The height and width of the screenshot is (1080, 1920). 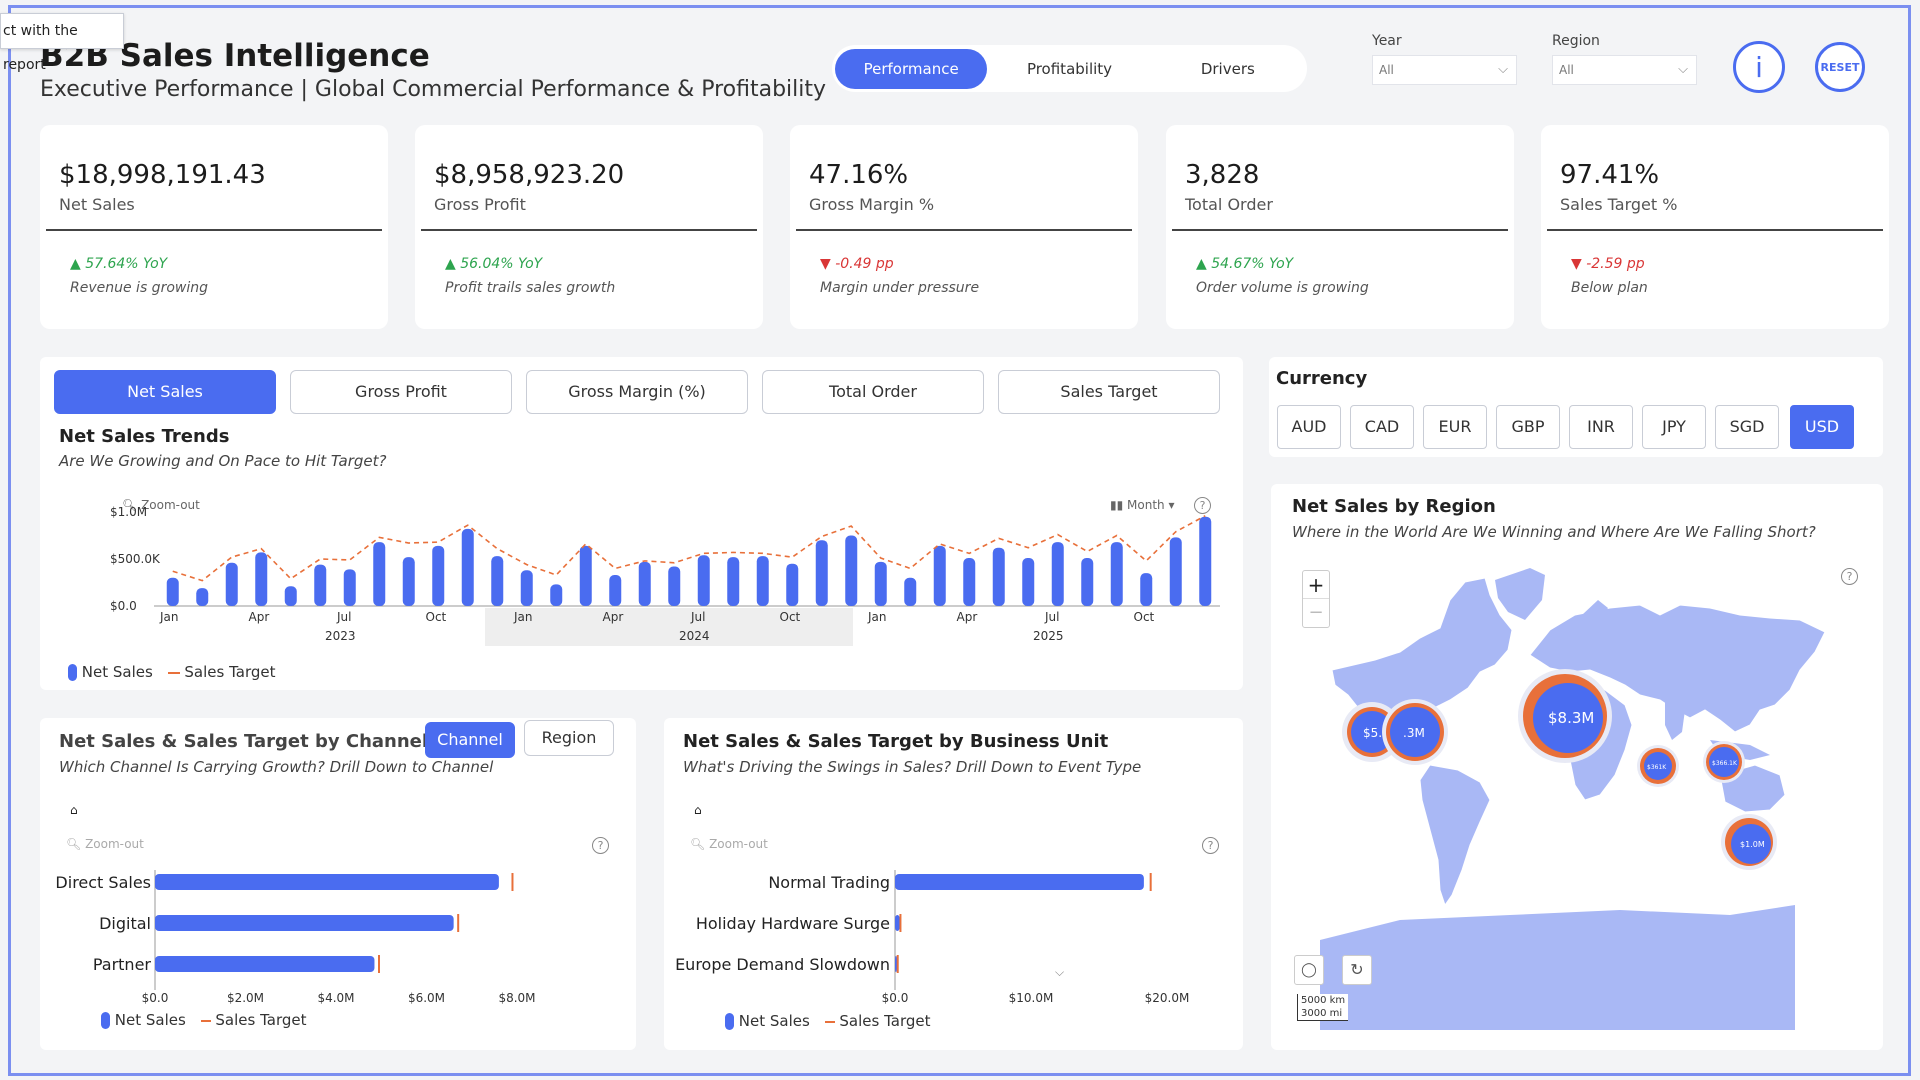 I want to click on lasso-icon: ◯, so click(x=1309, y=970).